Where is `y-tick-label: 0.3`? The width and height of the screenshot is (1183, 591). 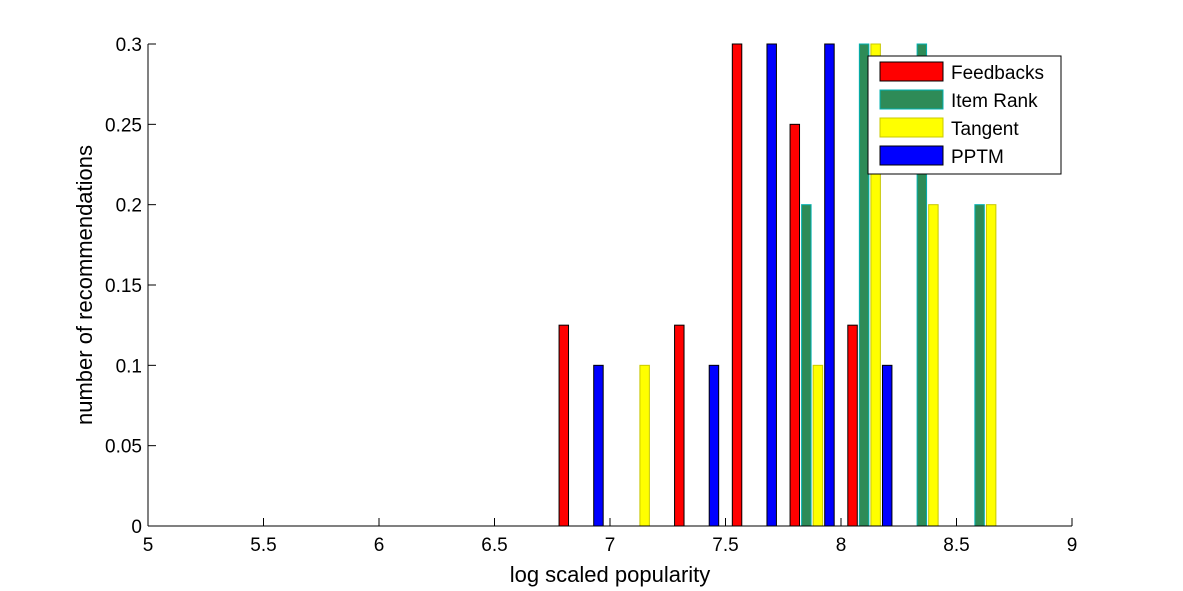
y-tick-label: 0.3 is located at coordinates (129, 45).